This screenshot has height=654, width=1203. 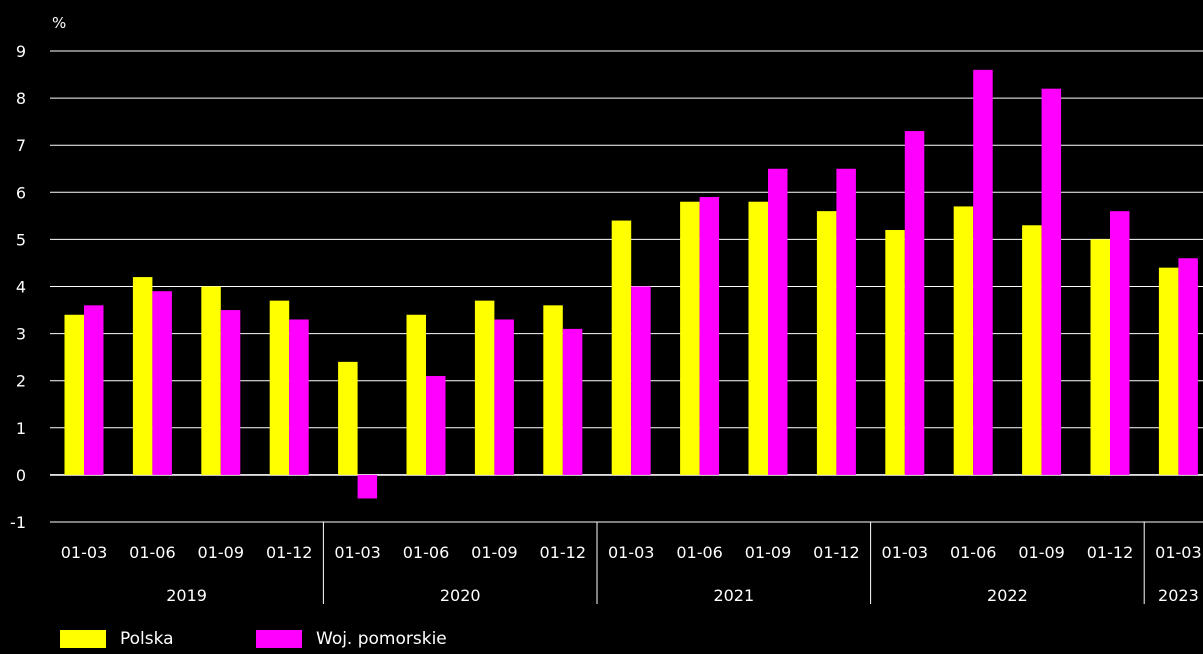 I want to click on group-label: 2023, so click(x=1178, y=595).